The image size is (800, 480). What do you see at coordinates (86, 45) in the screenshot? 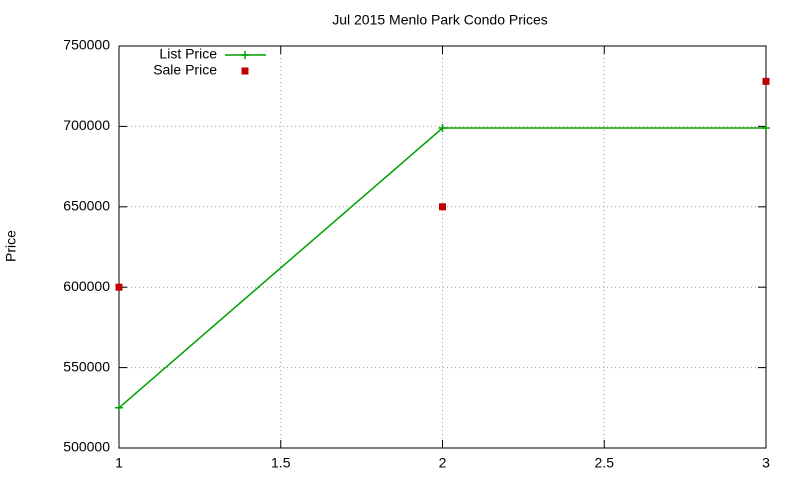
I see `y-tick-label: 750000` at bounding box center [86, 45].